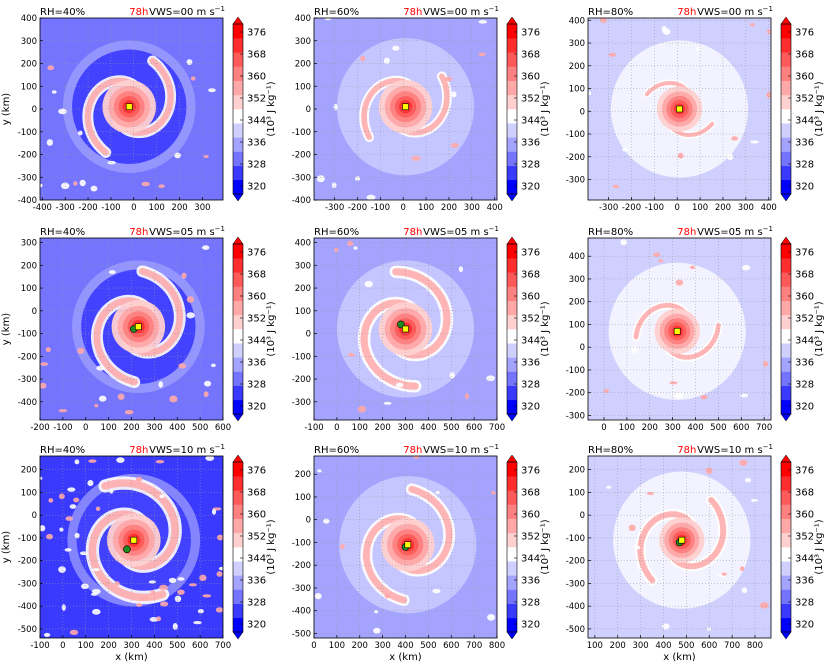  What do you see at coordinates (6, 109) in the screenshot?
I see `y-axis-label: y (km)` at bounding box center [6, 109].